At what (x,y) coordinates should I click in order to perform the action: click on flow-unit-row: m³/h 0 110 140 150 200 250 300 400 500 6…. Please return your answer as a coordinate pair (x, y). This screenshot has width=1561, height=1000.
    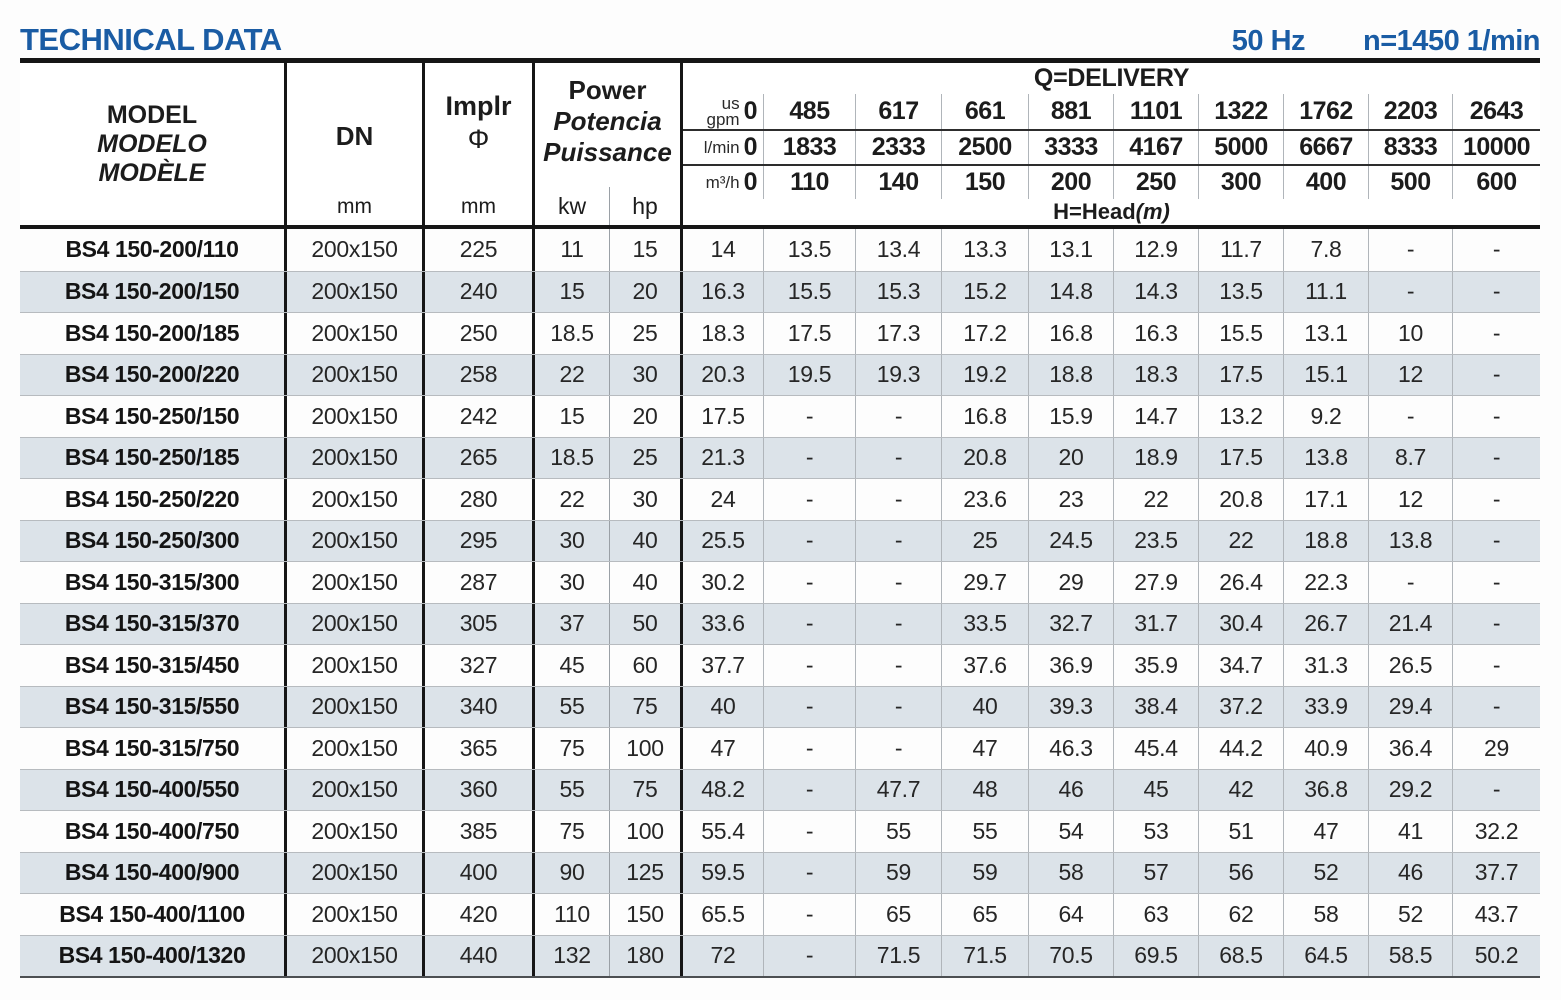
    Looking at the image, I should click on (1111, 181).